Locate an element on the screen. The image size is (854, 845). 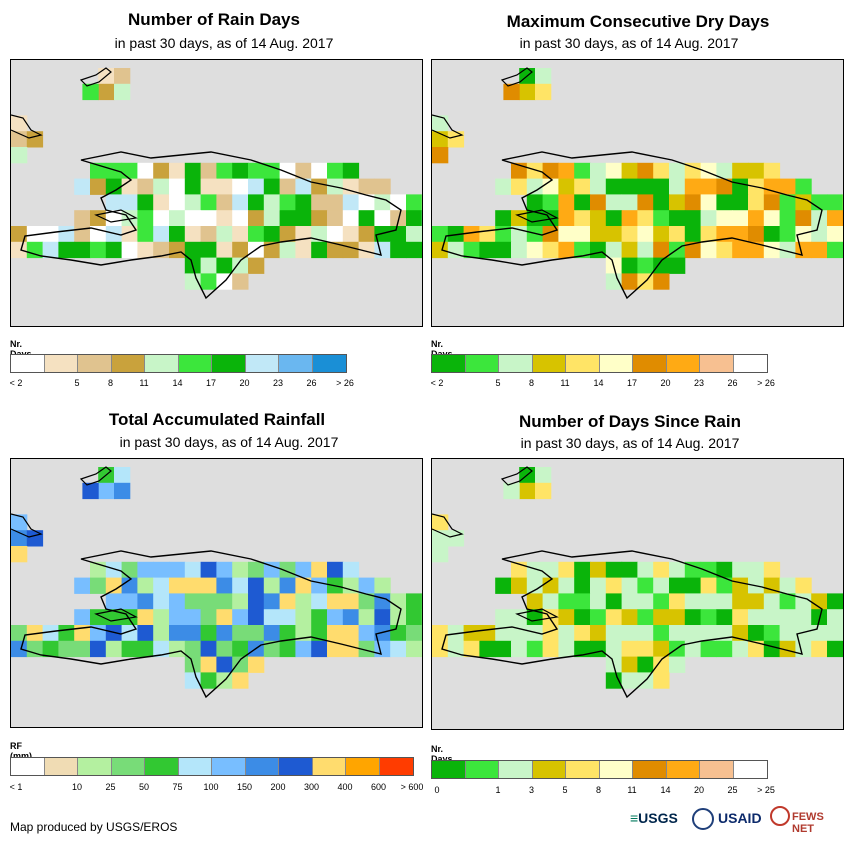
legend-label: 20 is located at coordinates (665, 383).